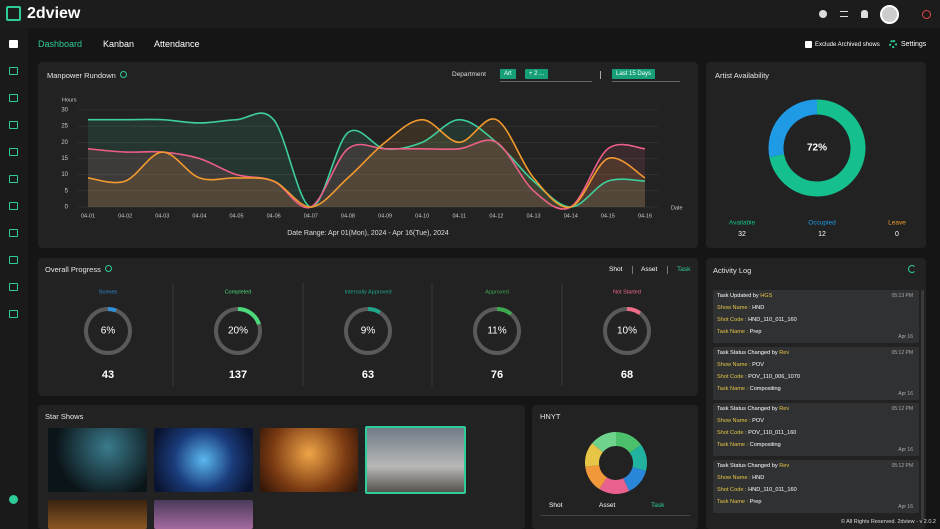 The image size is (940, 529). Describe the element at coordinates (914, 44) in the screenshot. I see `settings: Settings` at that location.